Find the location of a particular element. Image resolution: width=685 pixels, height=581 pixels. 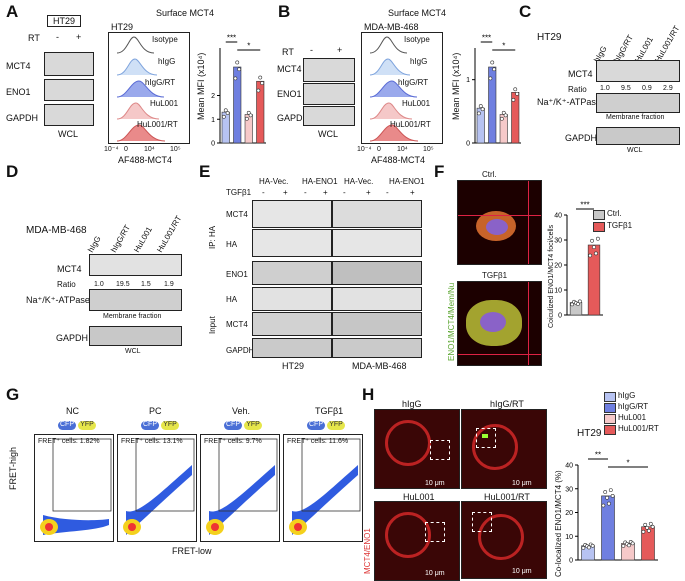

e-blot-mct4-mda is located at coordinates (377, 324).